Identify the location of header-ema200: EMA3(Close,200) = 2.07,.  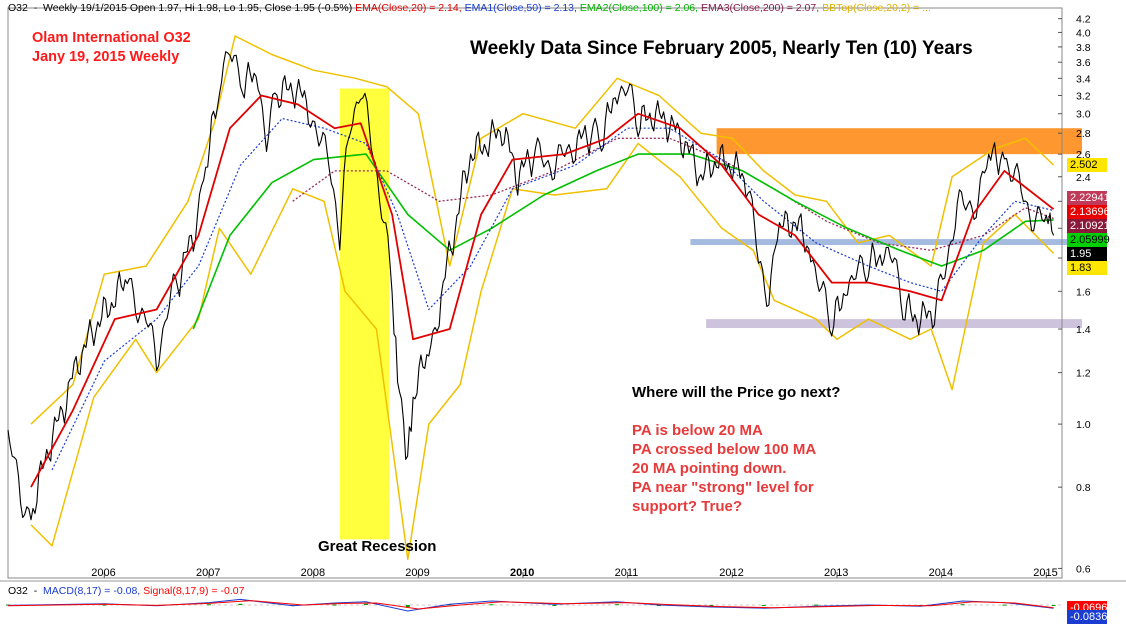
(760, 8).